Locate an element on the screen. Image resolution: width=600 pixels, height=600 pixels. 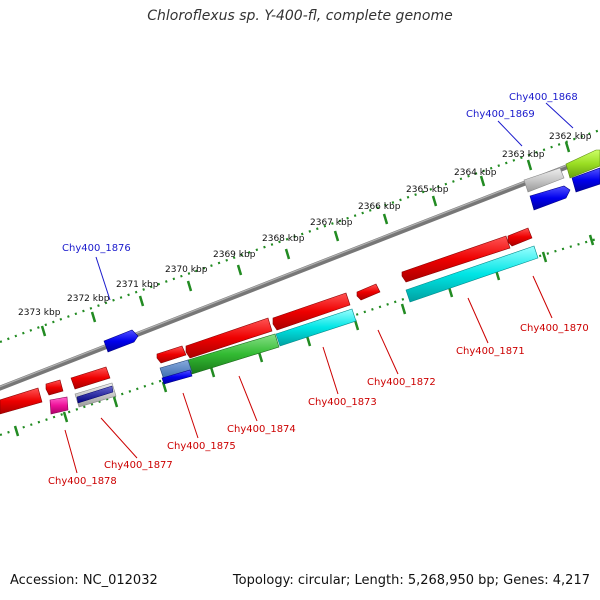
gene-1871-feature is located at coordinates (456, 259).